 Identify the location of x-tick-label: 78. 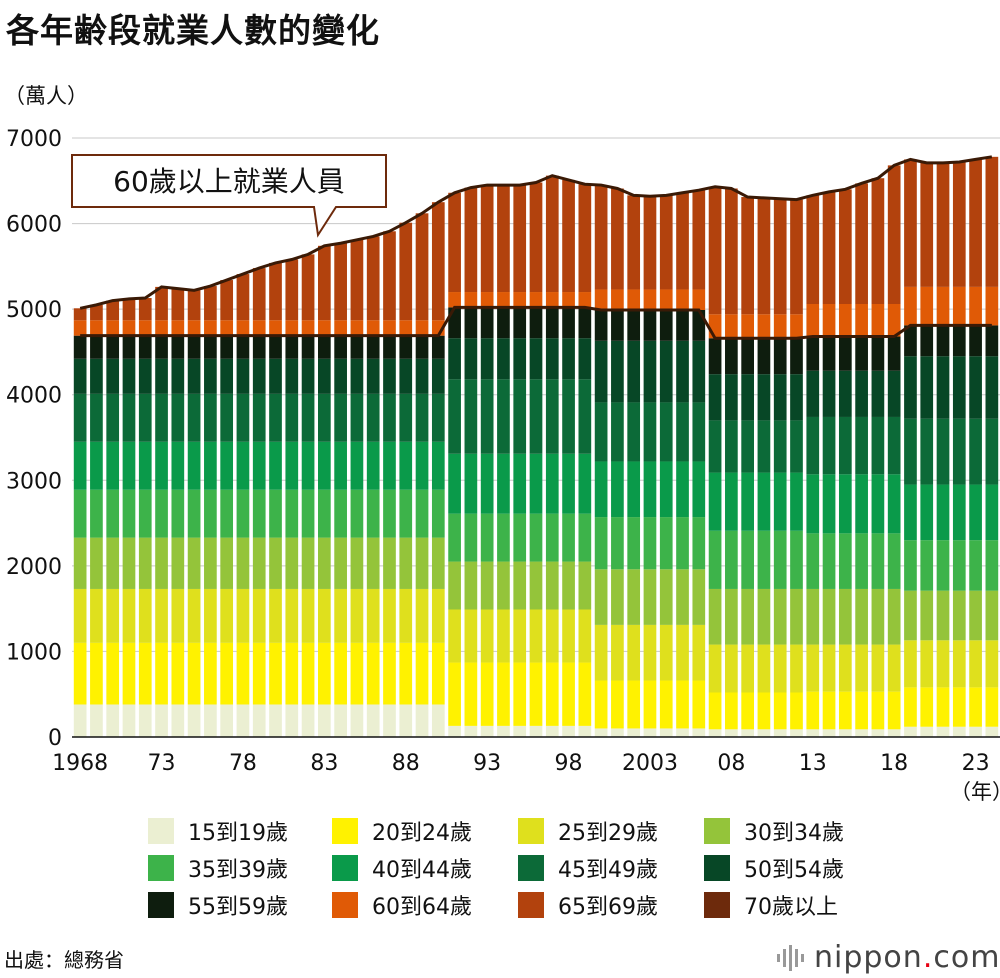
(243, 763).